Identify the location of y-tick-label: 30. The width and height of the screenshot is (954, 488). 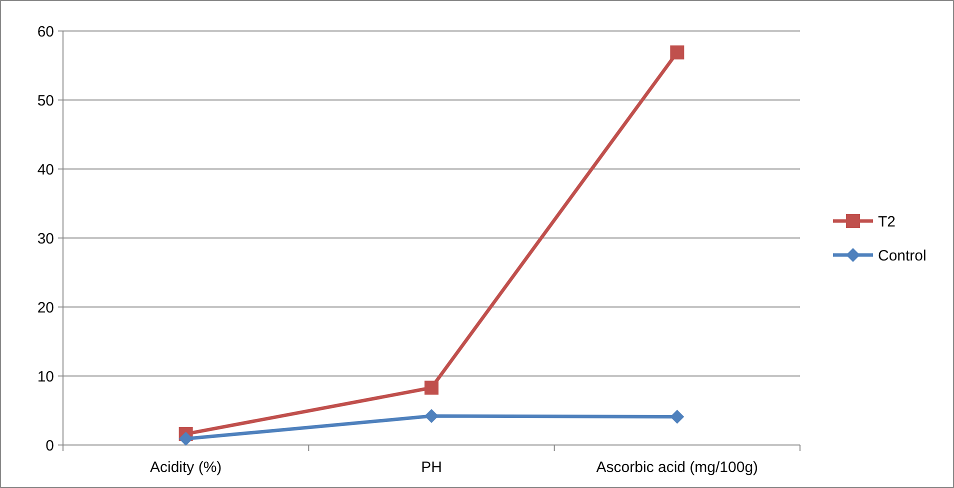
(45, 239).